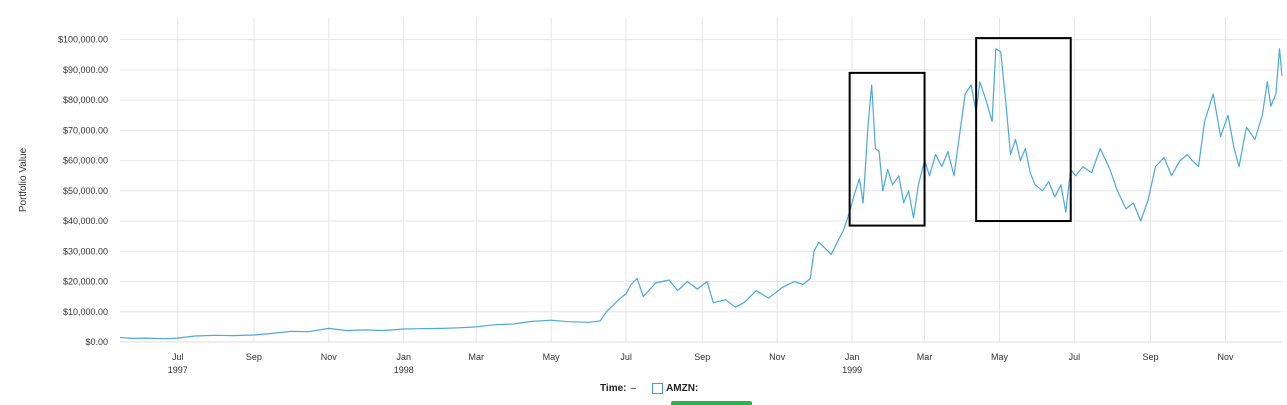 The image size is (1287, 405). I want to click on x-tick-year: 1999, so click(852, 370).